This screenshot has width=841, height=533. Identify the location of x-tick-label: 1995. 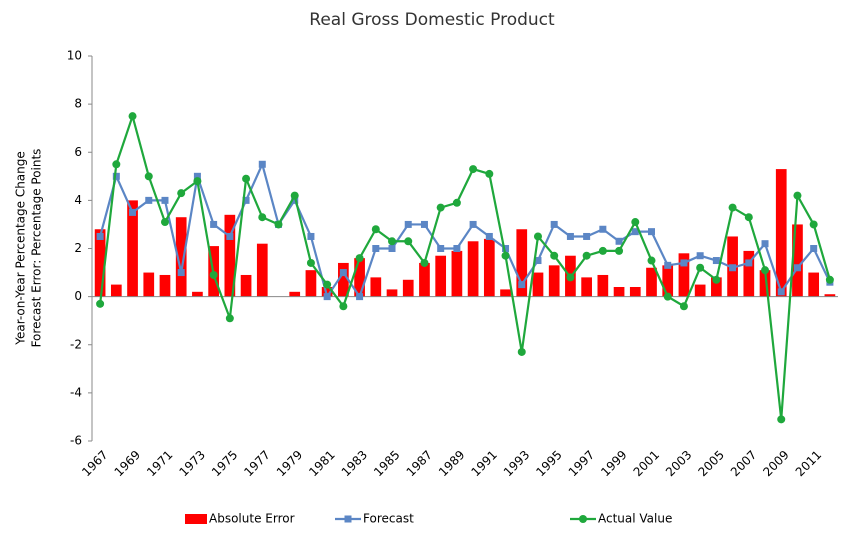
(548, 463).